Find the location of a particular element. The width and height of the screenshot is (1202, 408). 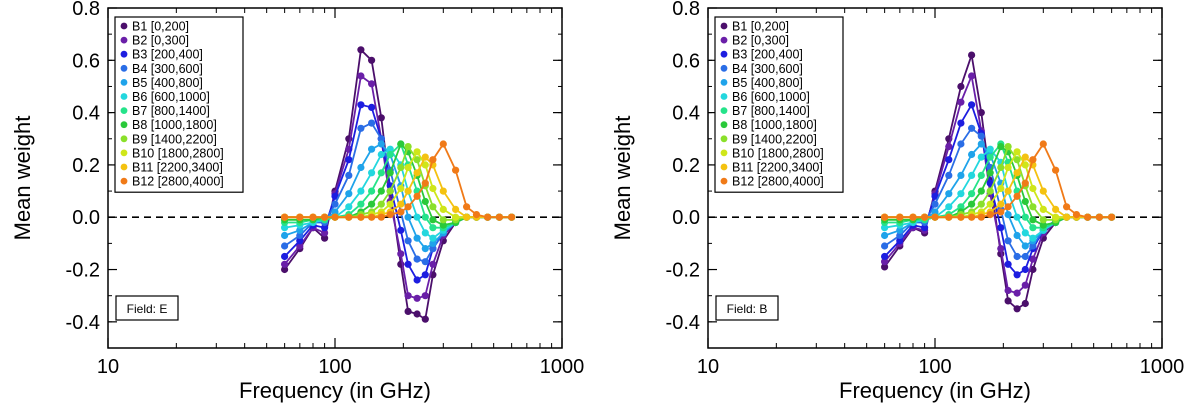

x-tick-label: 10 is located at coordinates (708, 367).